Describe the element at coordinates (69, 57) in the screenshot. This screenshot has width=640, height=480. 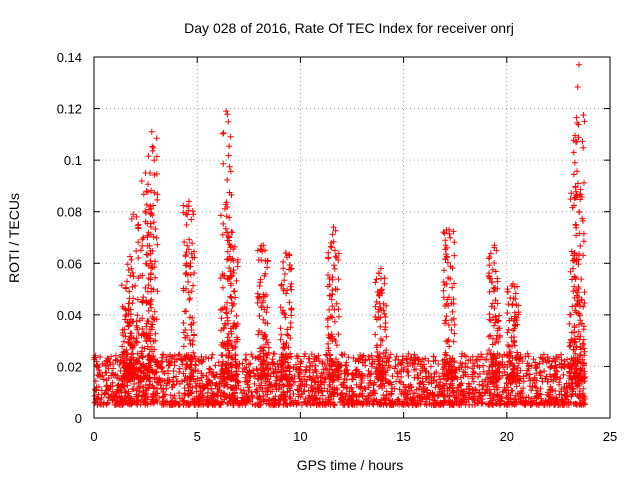
I see `y-tick-label: 0.14` at that location.